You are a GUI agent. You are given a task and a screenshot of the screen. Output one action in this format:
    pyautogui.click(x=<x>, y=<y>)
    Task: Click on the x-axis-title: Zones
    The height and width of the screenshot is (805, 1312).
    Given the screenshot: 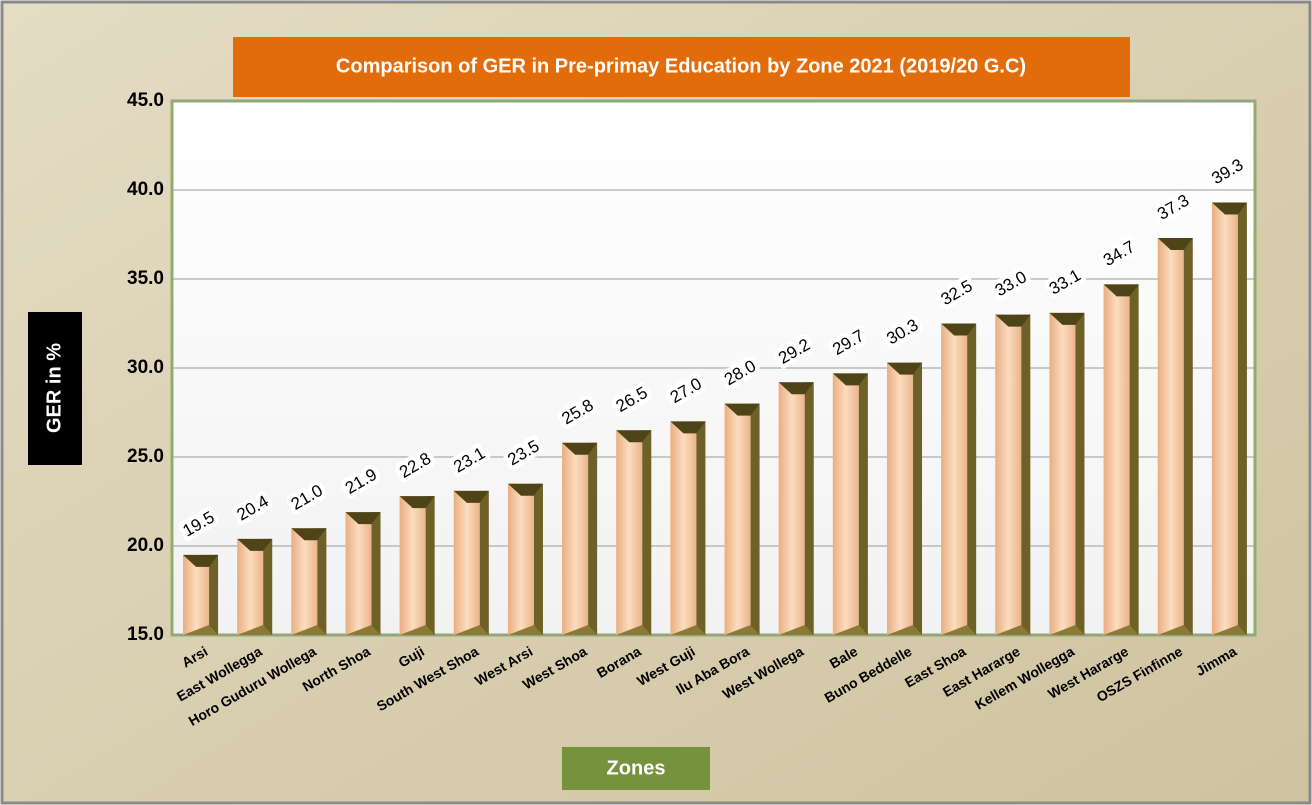 What is the action you would take?
    pyautogui.click(x=636, y=768)
    